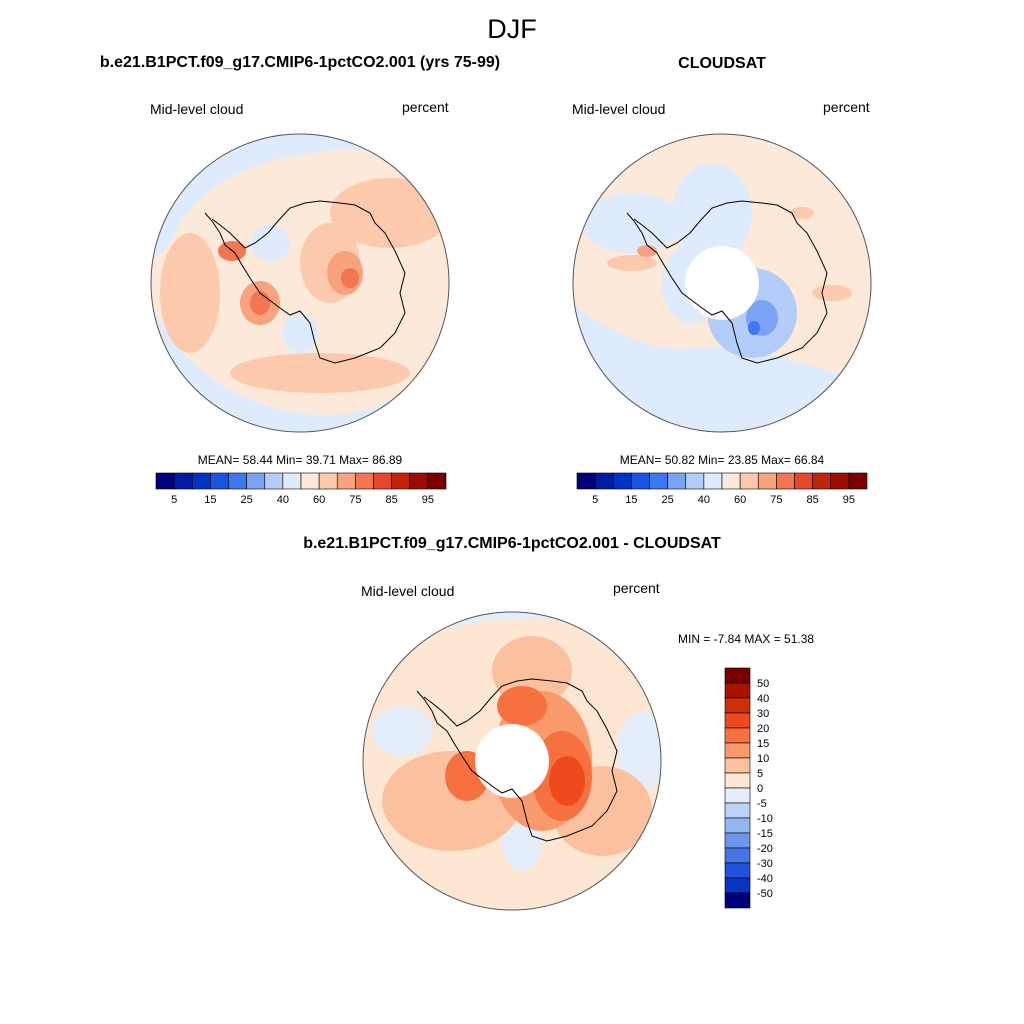 The width and height of the screenshot is (1024, 1024). What do you see at coordinates (765, 849) in the screenshot?
I see `colorbar3-tick-label: -20` at bounding box center [765, 849].